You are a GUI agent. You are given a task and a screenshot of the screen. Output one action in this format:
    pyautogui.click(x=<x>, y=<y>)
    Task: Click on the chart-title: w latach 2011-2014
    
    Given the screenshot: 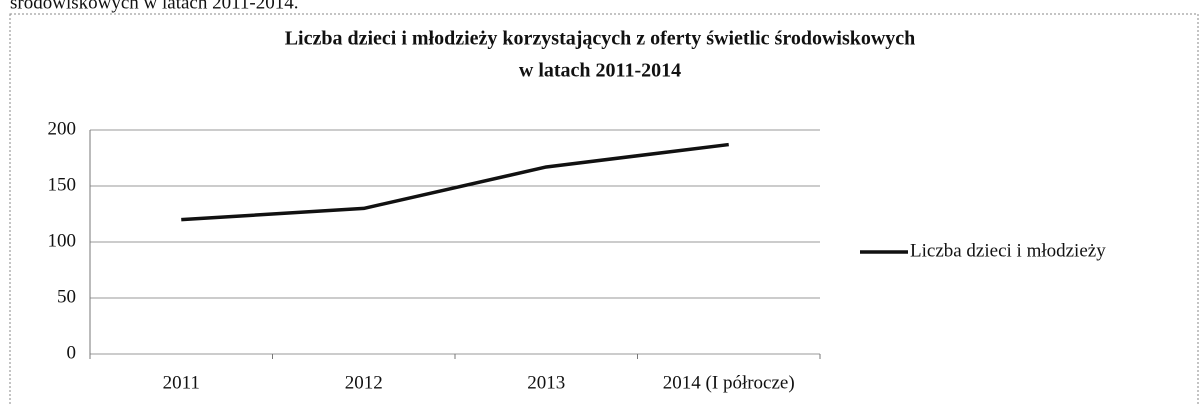 What is the action you would take?
    pyautogui.click(x=600, y=71)
    